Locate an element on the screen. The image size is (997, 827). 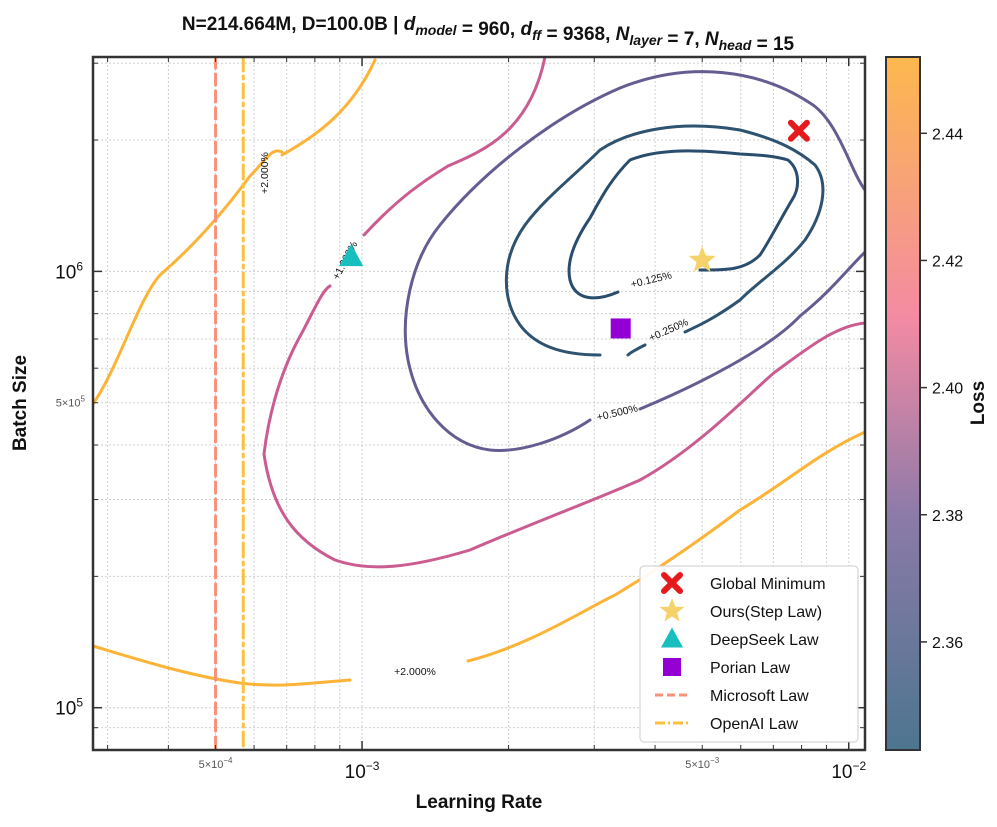
colorbar-gradient is located at coordinates (903, 403).